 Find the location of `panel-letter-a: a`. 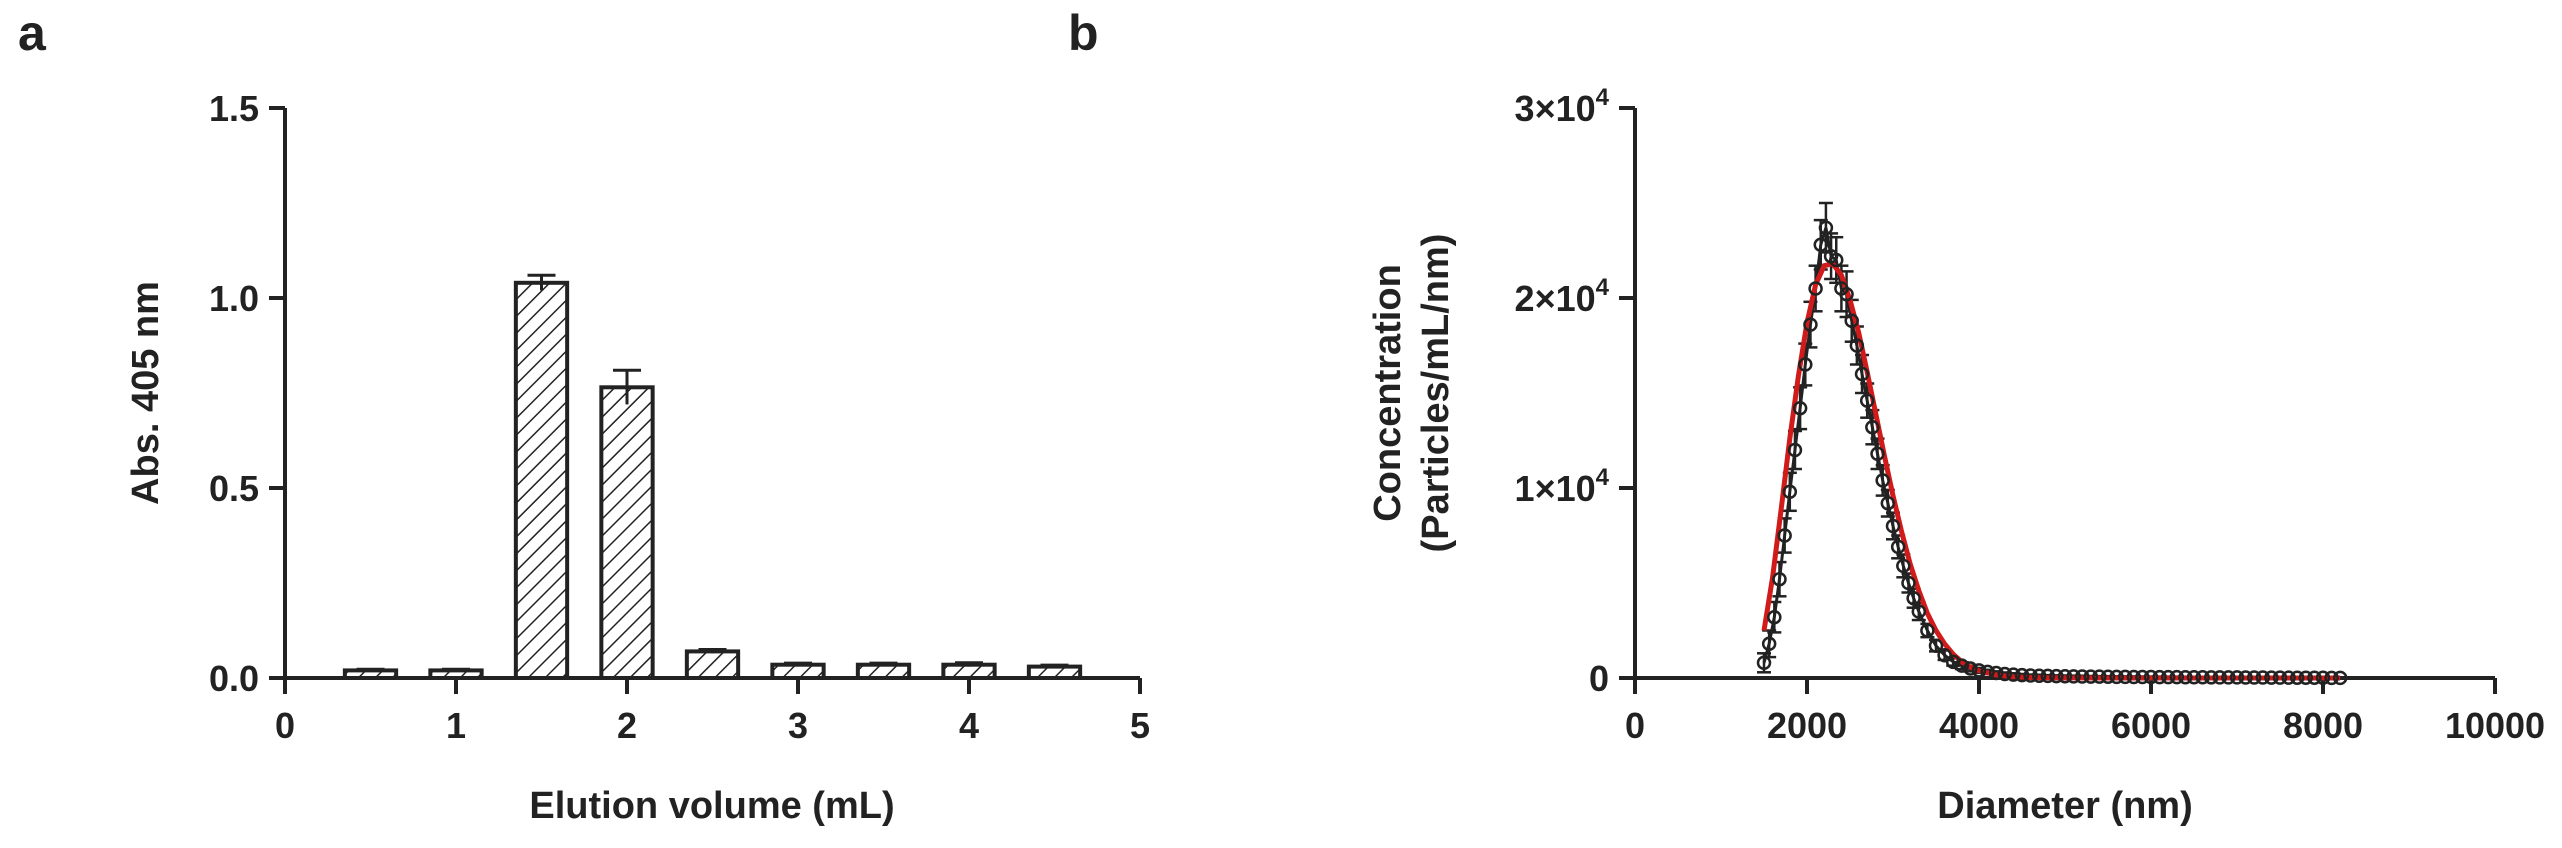

panel-letter-a: a is located at coordinates (32, 33).